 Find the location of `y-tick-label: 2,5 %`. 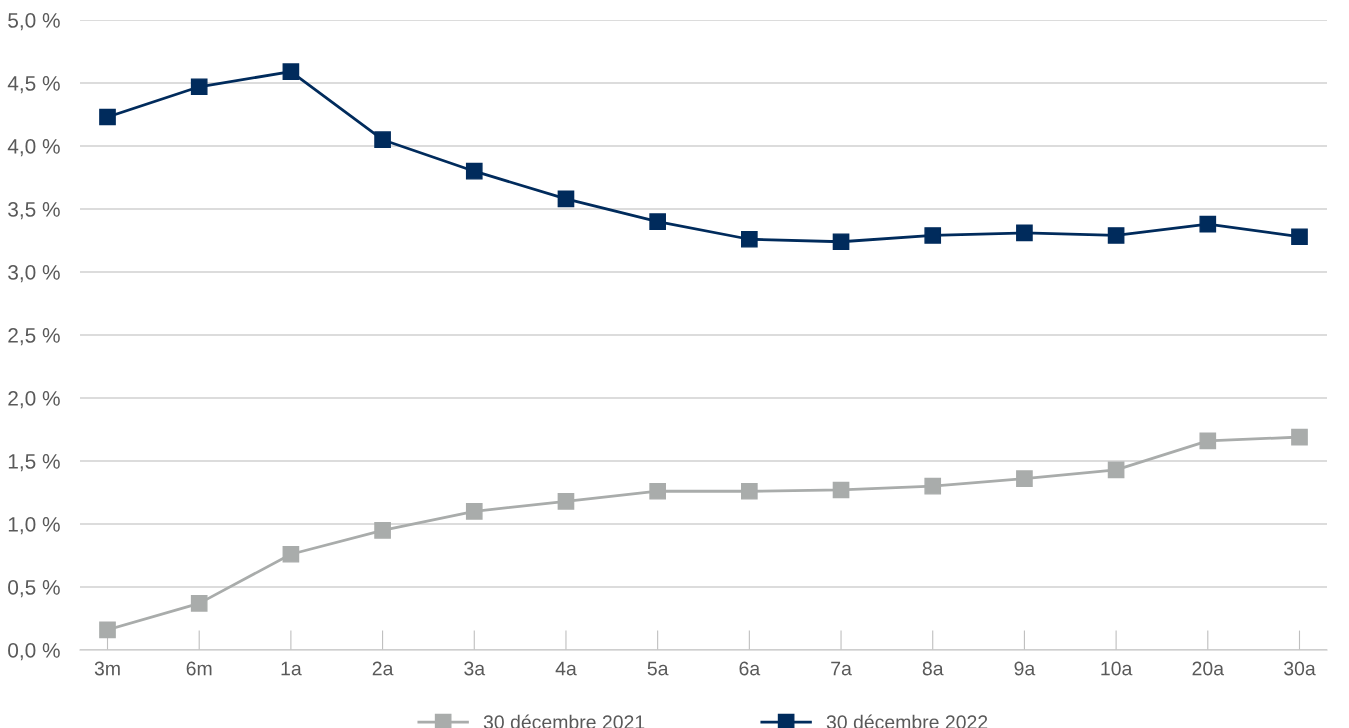

y-tick-label: 2,5 % is located at coordinates (34, 337).